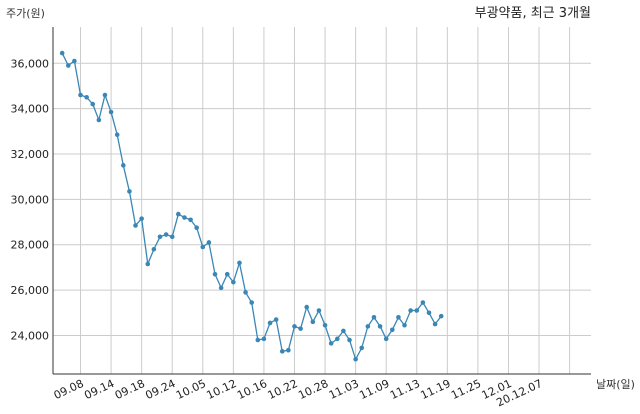  Describe the element at coordinates (30, 245) in the screenshot. I see `y-tick-label: 28,000` at that location.